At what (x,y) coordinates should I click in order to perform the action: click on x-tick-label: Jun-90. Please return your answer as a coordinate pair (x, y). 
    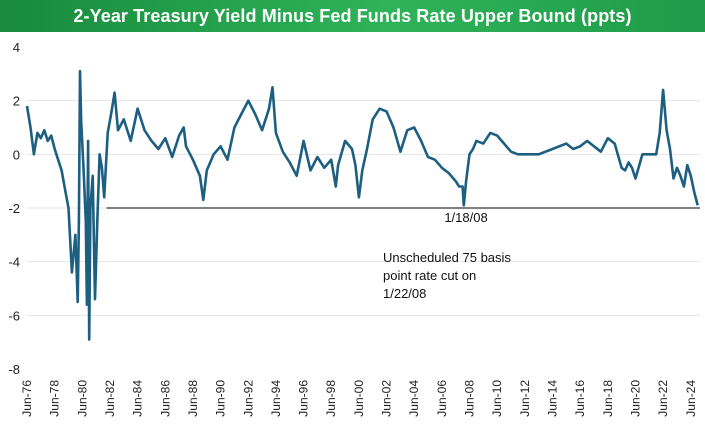
    Looking at the image, I should click on (221, 398).